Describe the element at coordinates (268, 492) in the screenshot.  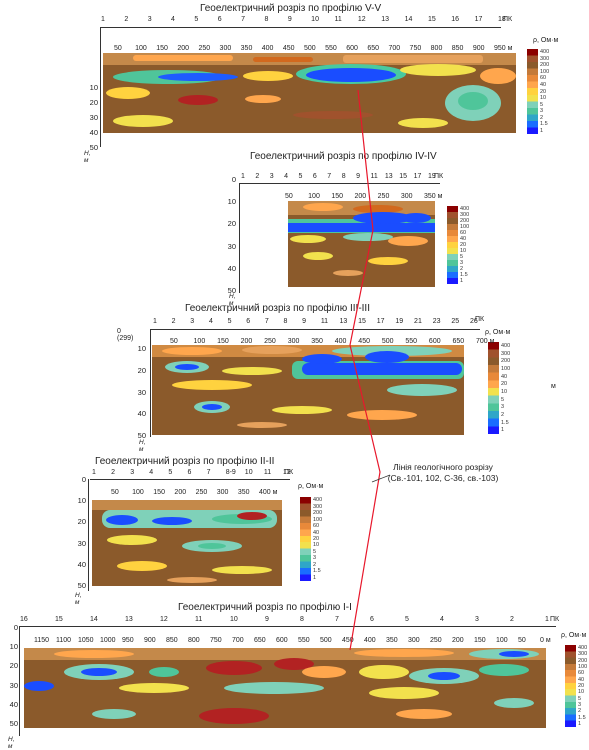
I see `distance-label: 400 м` at that location.